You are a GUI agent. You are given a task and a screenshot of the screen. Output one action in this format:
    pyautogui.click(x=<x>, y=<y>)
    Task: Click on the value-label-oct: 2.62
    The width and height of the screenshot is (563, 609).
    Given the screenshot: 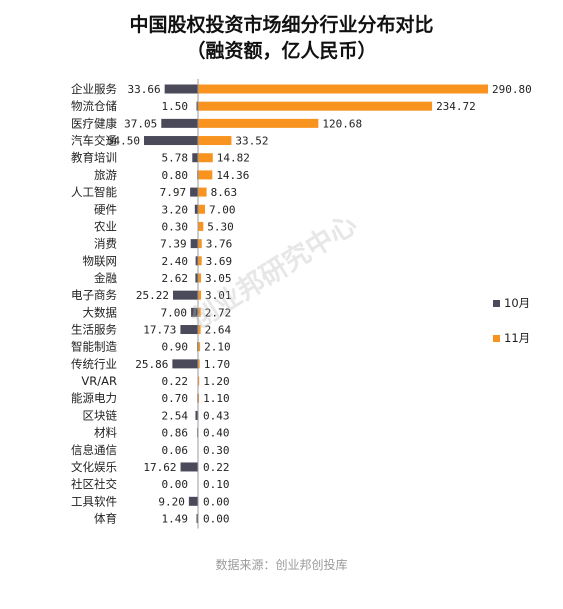 What is the action you would take?
    pyautogui.click(x=175, y=278)
    